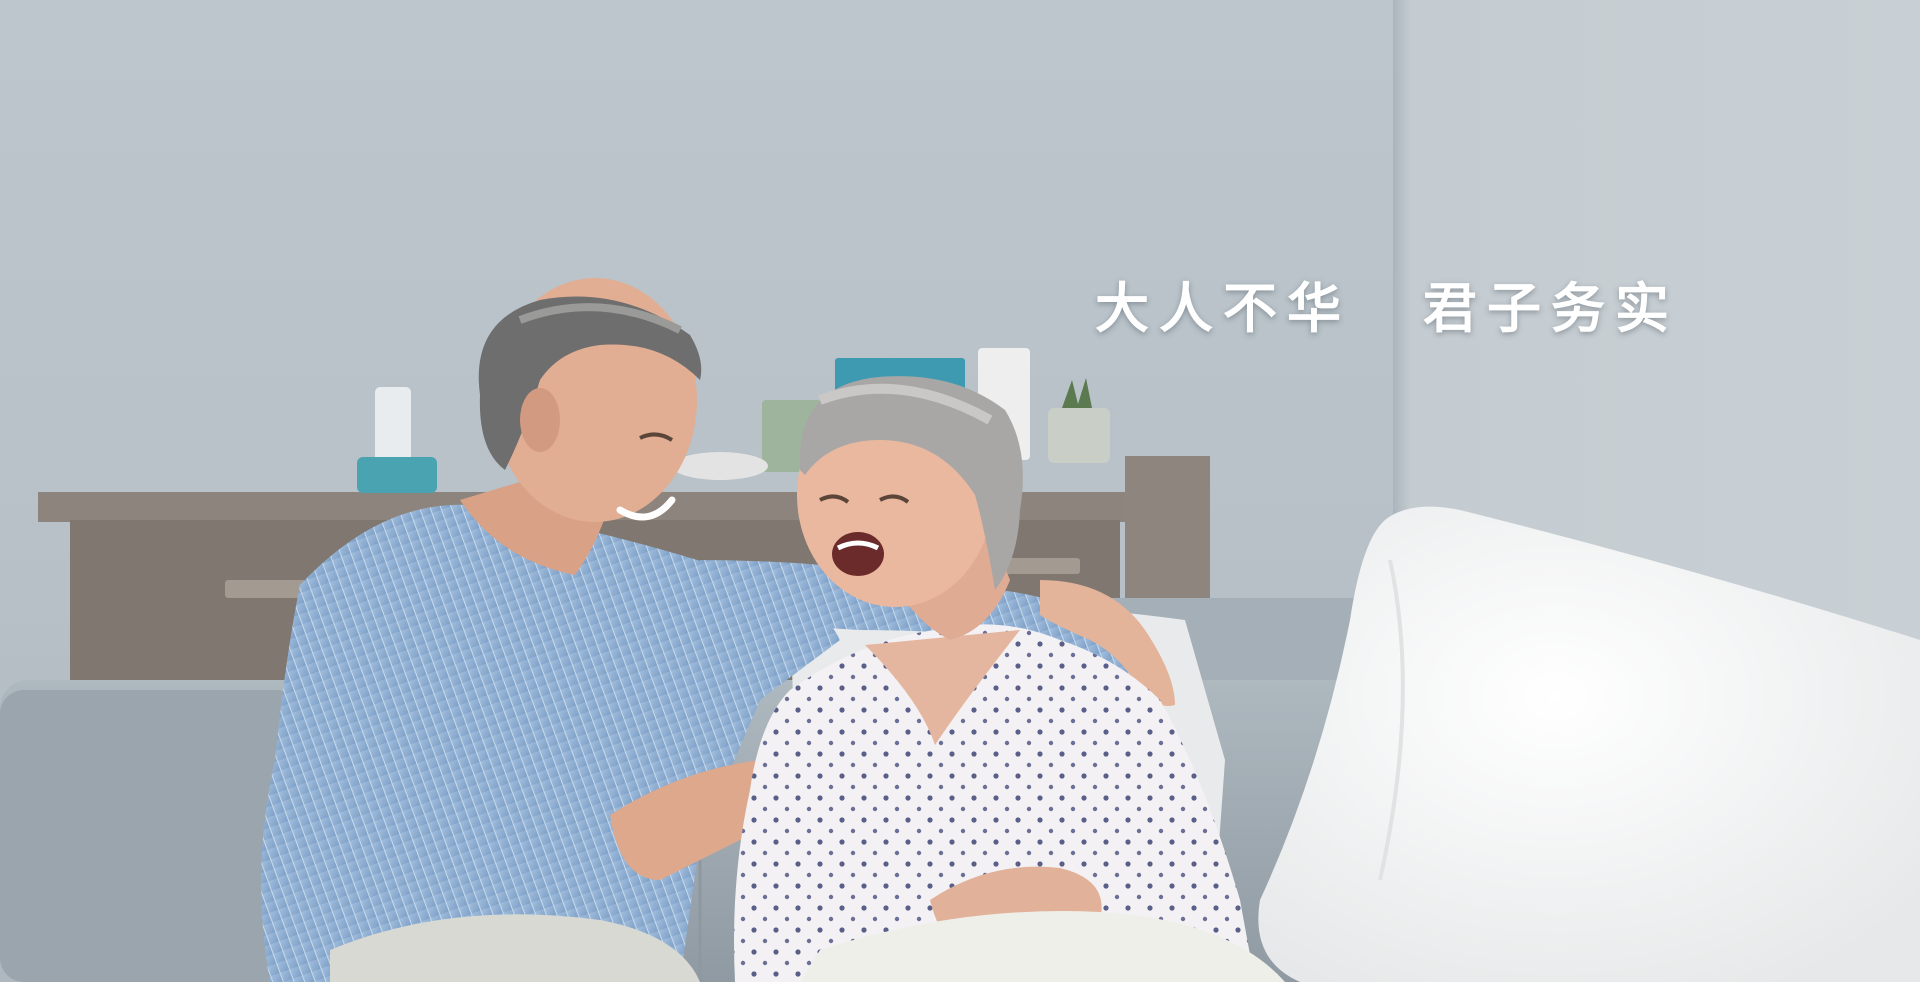 The width and height of the screenshot is (1920, 982). Describe the element at coordinates (1223, 308) in the screenshot. I see `slogan-left: 大人不华` at that location.